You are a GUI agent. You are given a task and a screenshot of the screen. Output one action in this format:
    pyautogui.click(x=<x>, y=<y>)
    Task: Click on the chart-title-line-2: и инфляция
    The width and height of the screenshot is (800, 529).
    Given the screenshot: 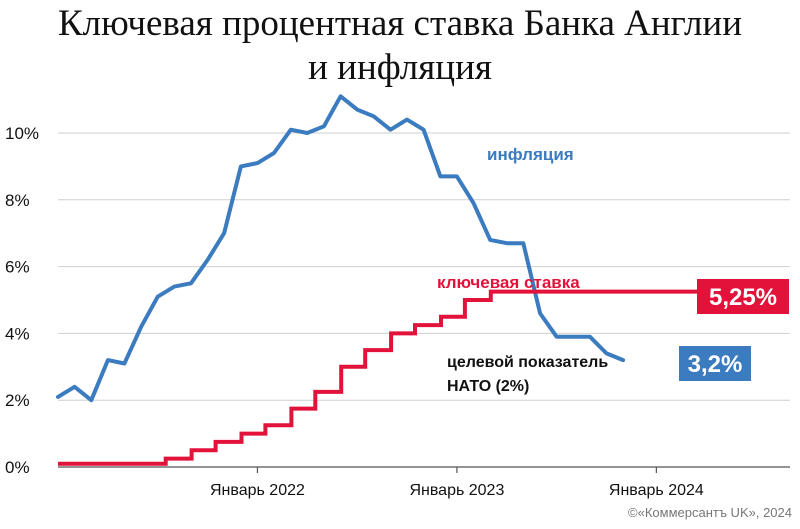 What is the action you would take?
    pyautogui.click(x=400, y=67)
    